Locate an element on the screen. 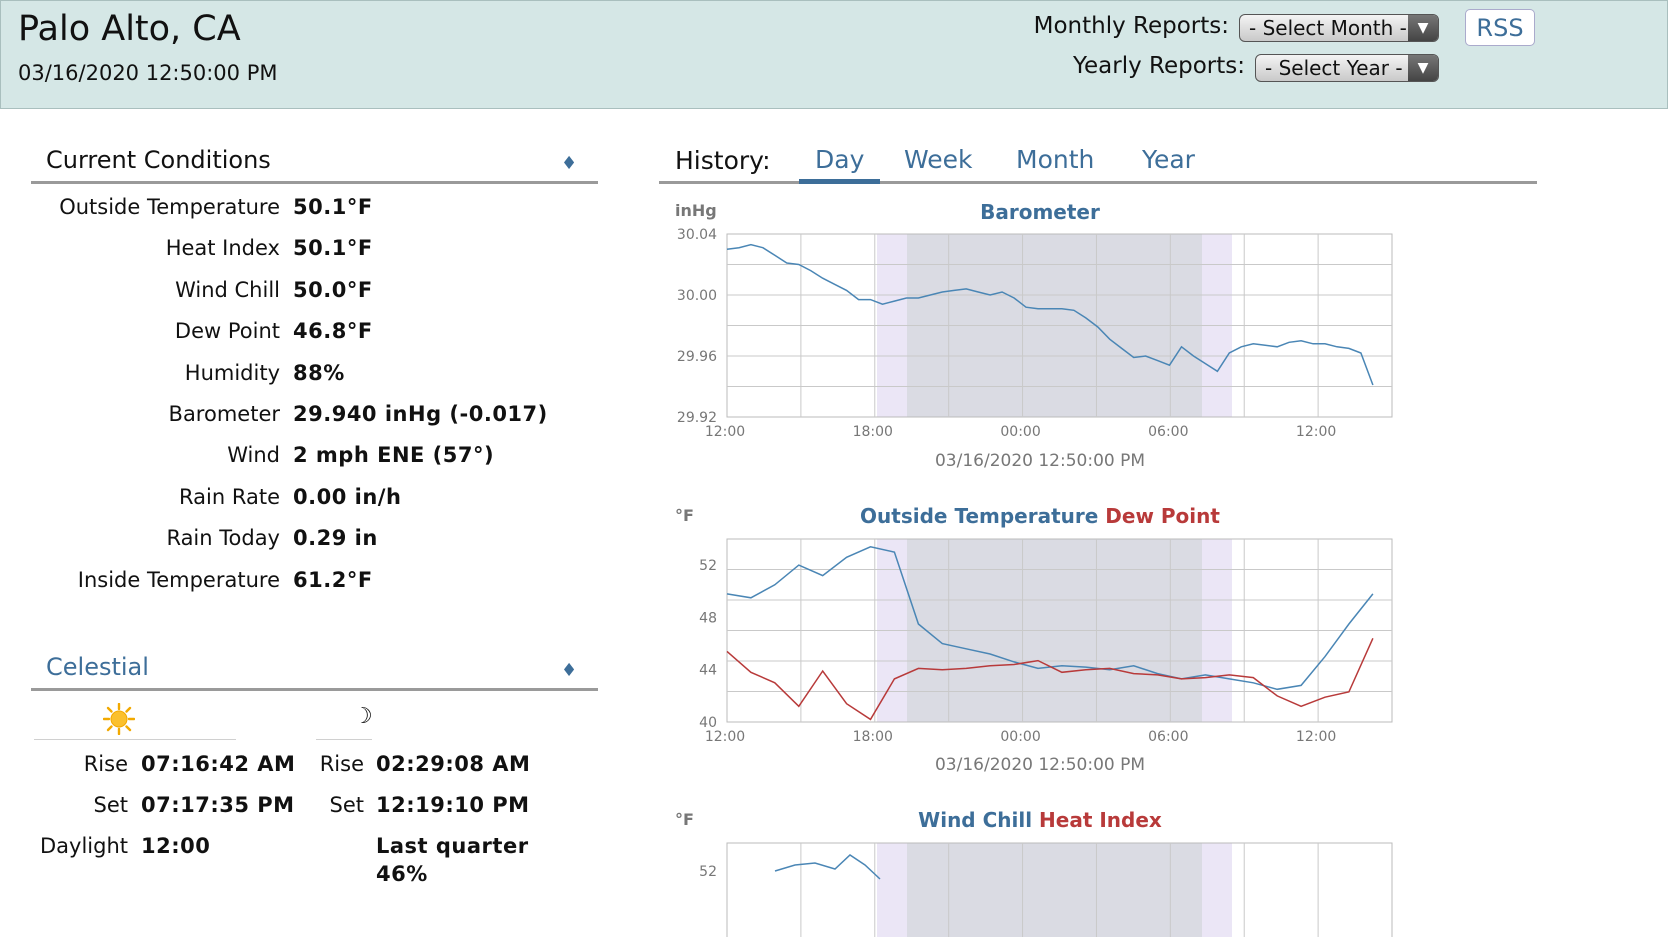 This screenshot has height=937, width=1668. temperature-title: Outside Temperature Dew Point is located at coordinates (1040, 516).